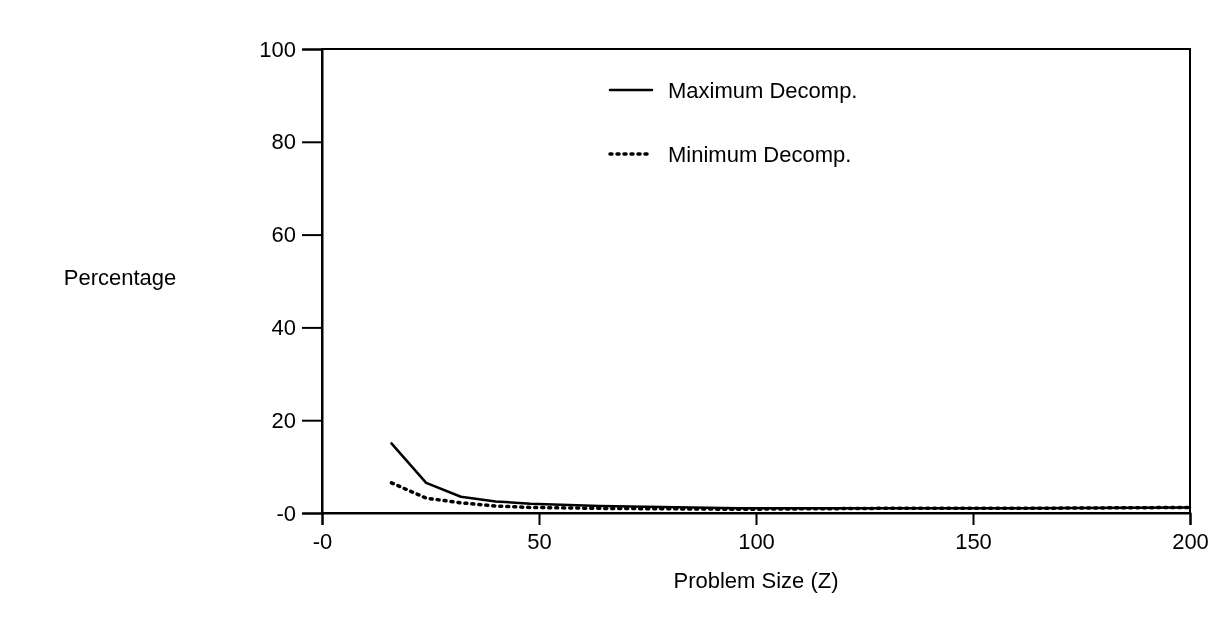  I want to click on x-tick-label: 150, so click(973, 541).